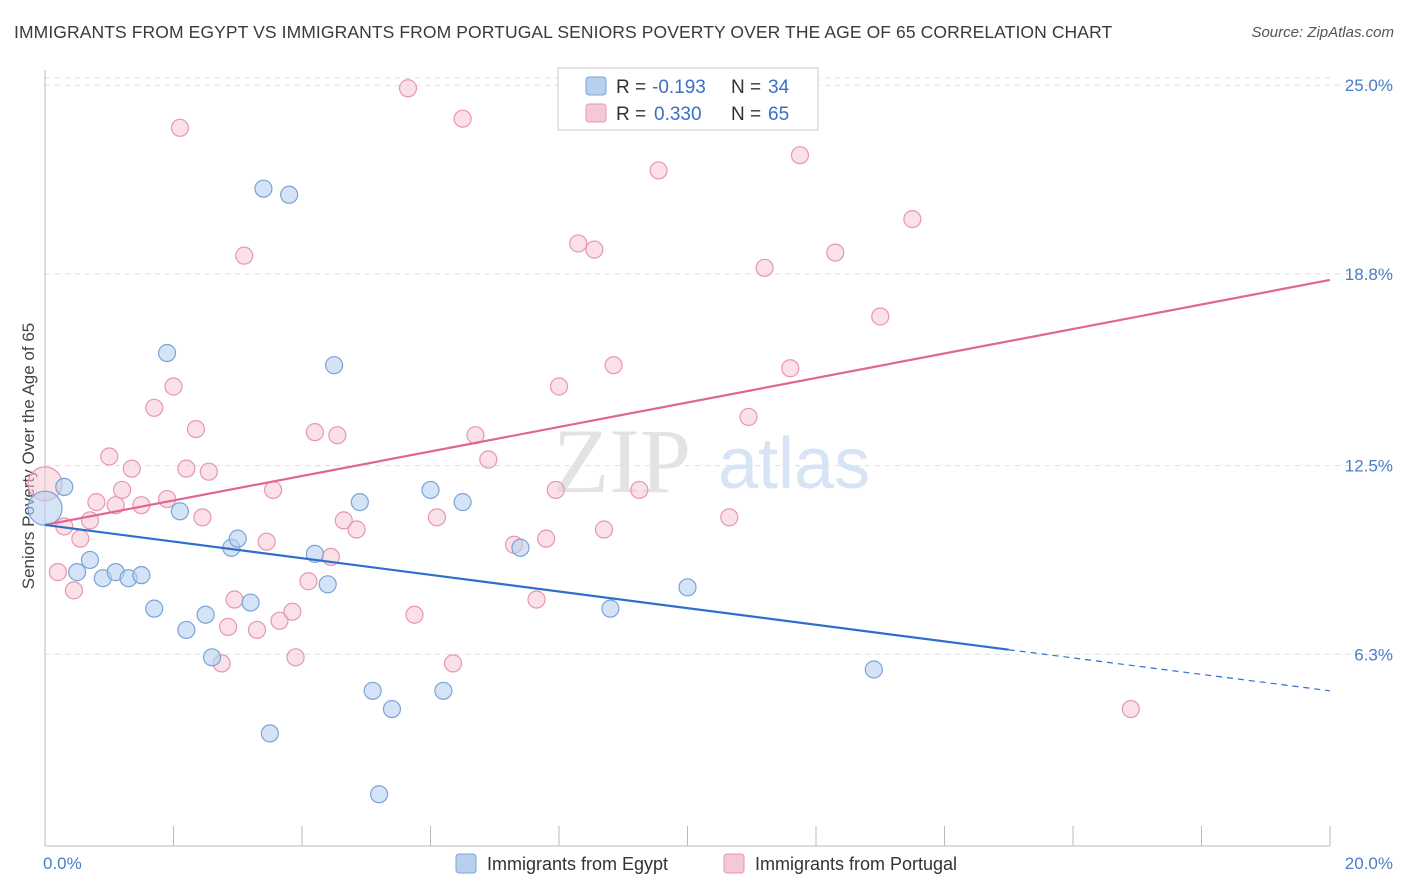 The image size is (1406, 892). What do you see at coordinates (794, 464) in the screenshot?
I see `watermark-atlas: atlas` at bounding box center [794, 464].